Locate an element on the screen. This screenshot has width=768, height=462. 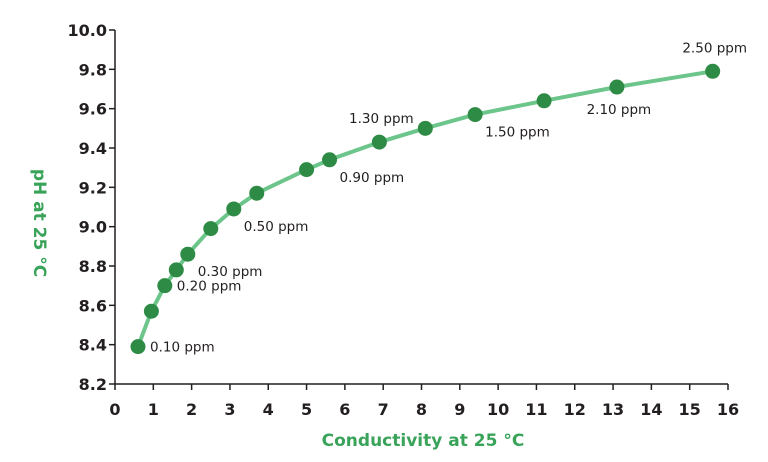
x-axis-title: Conductivity at 25 °C is located at coordinates (423, 441).